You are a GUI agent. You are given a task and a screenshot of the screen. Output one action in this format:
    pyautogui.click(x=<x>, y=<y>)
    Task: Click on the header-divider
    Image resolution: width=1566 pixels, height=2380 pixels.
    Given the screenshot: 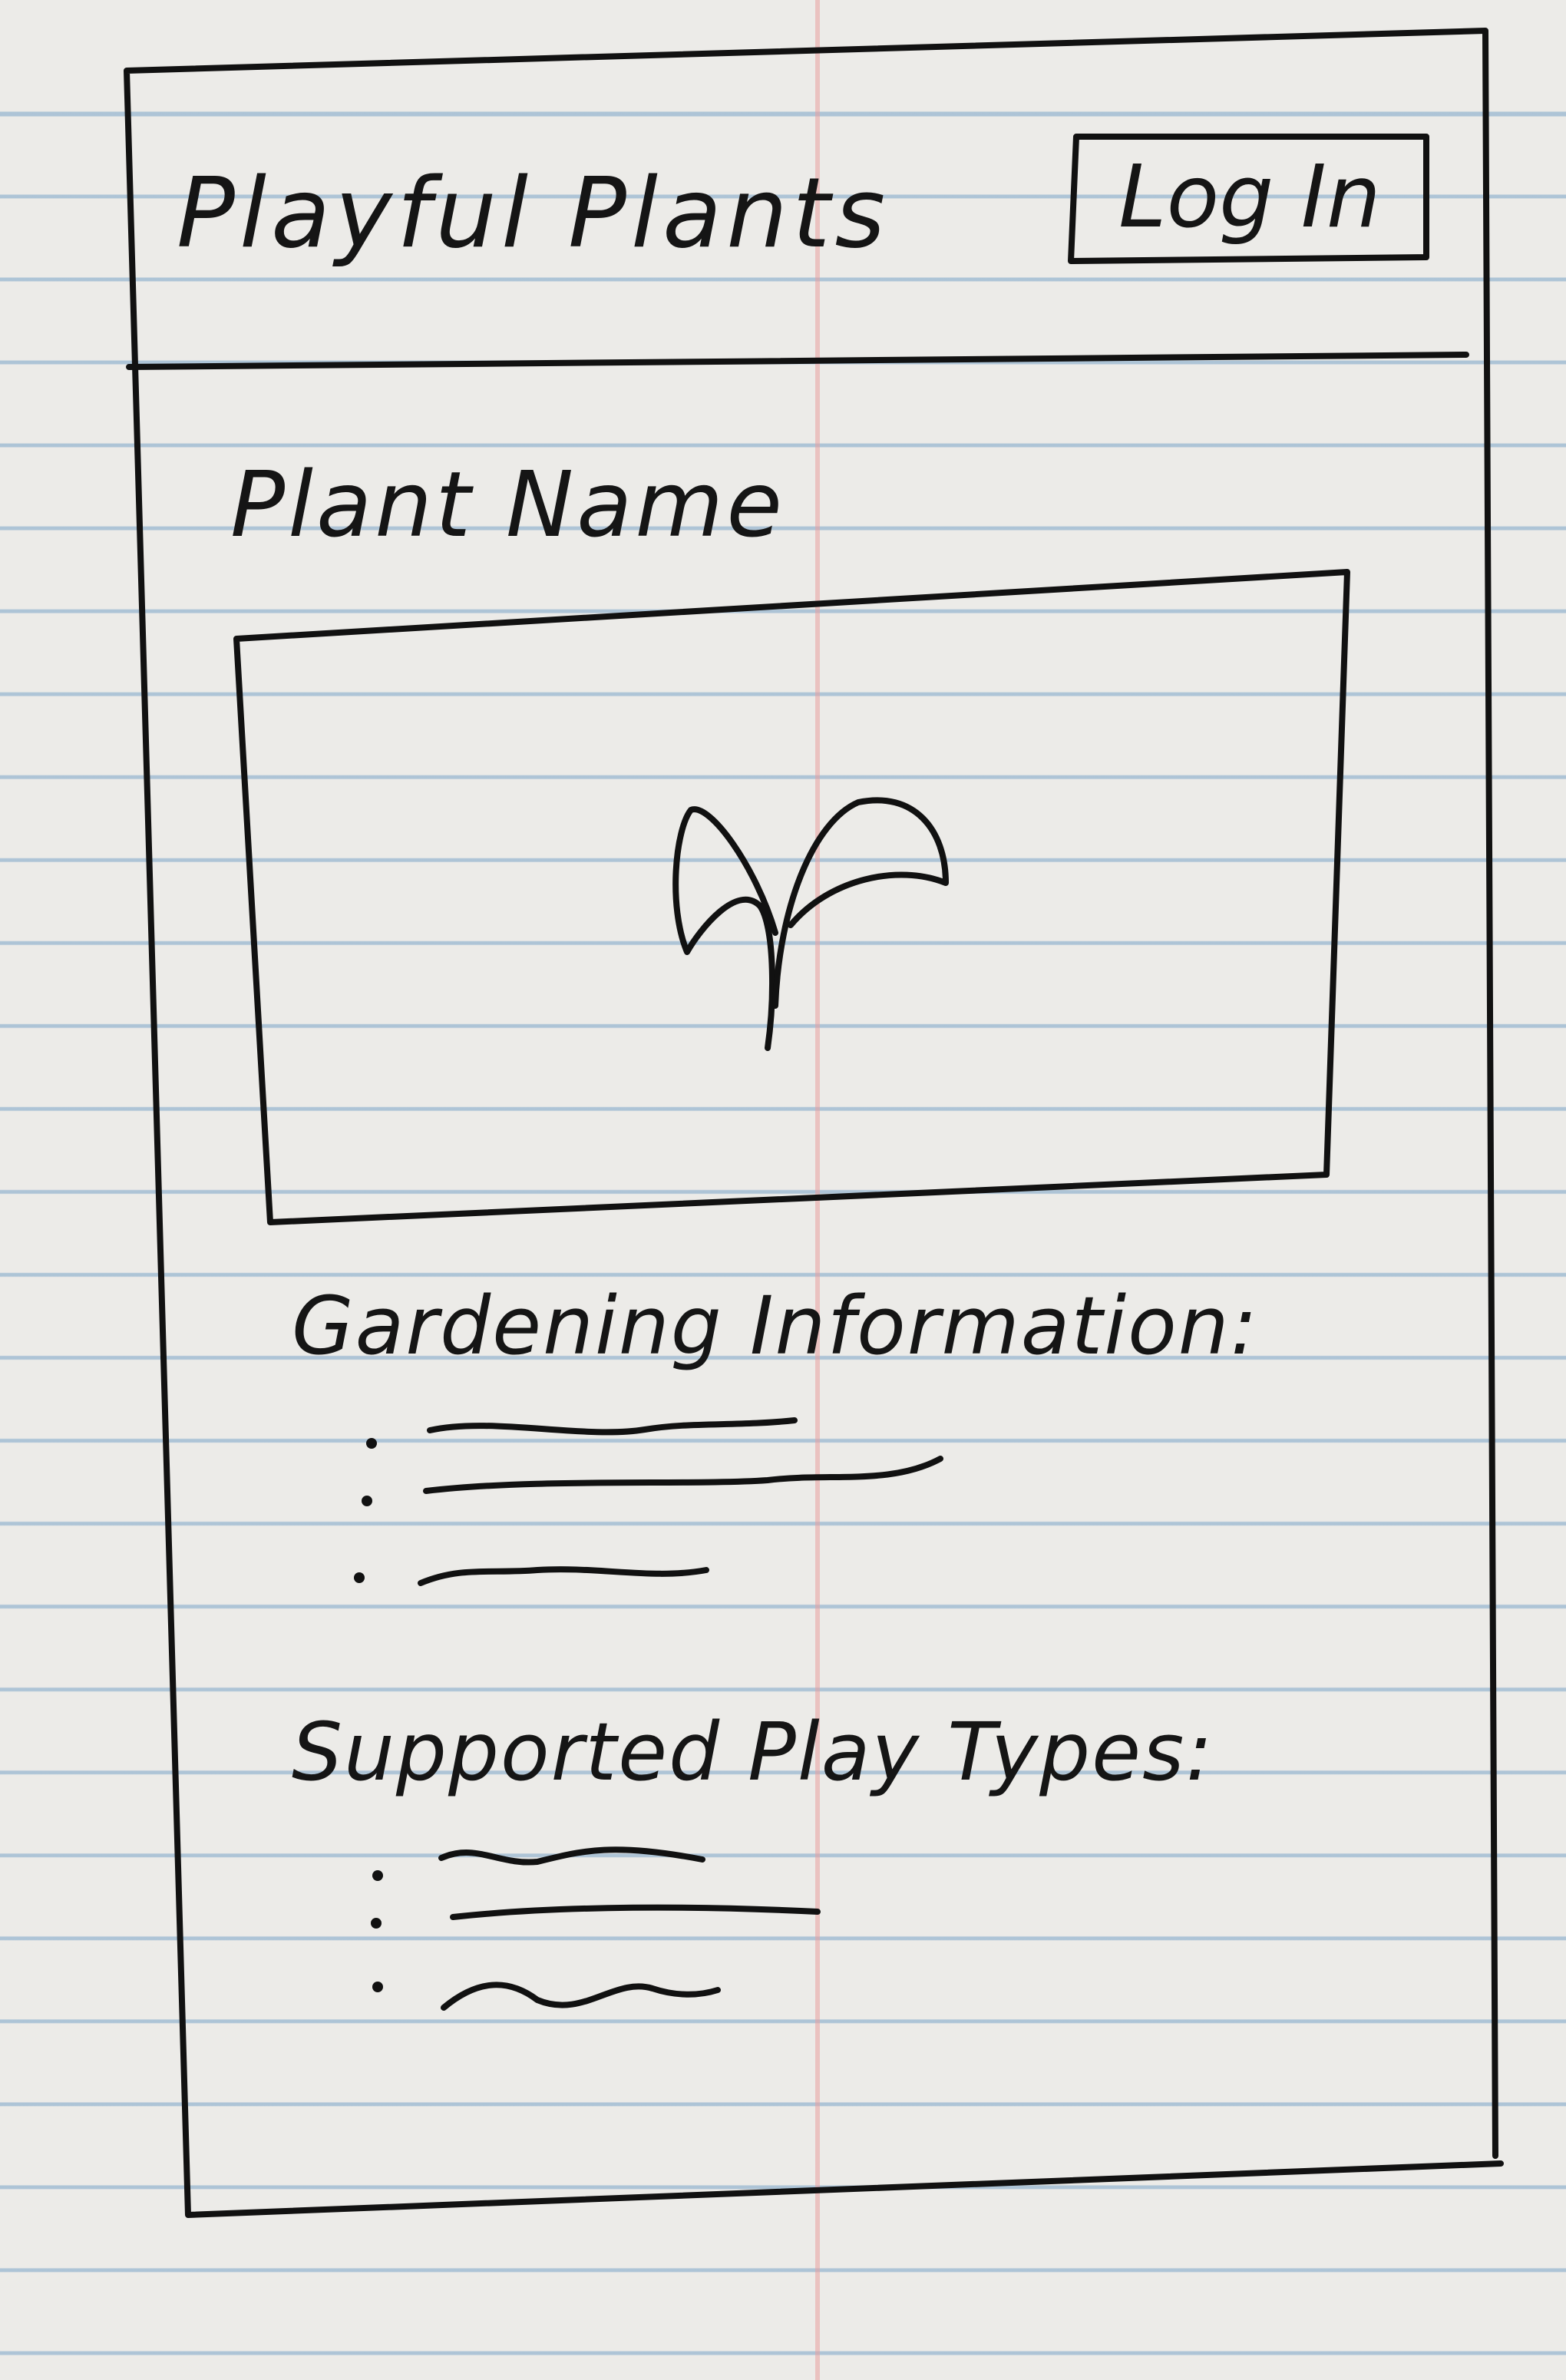 What is the action you would take?
    pyautogui.click(x=798, y=361)
    